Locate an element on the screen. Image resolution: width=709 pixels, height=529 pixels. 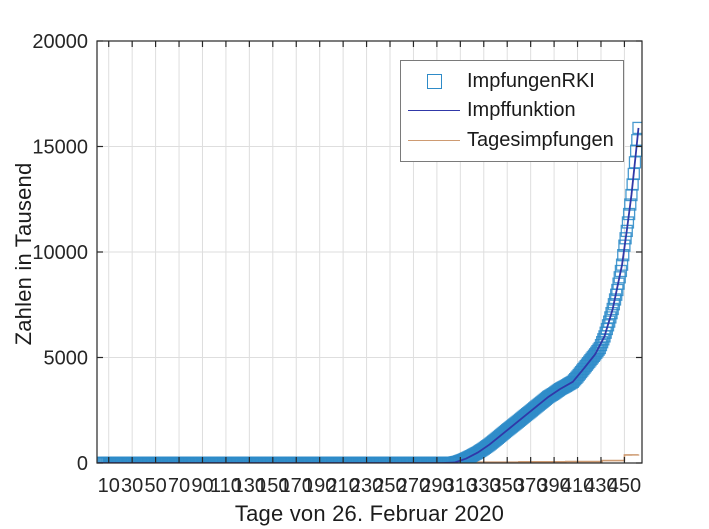
svg-text: 210 is located at coordinates (342, 486).